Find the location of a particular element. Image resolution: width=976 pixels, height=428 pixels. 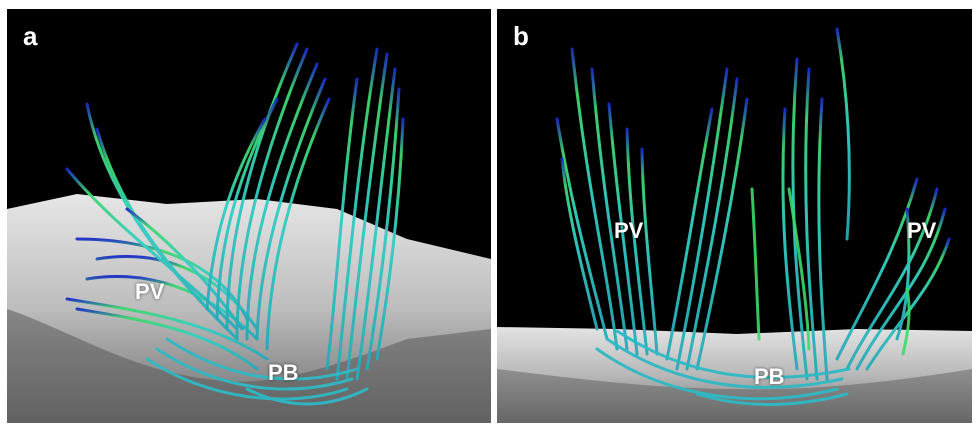

panel-label-b: b is located at coordinates (521, 36).